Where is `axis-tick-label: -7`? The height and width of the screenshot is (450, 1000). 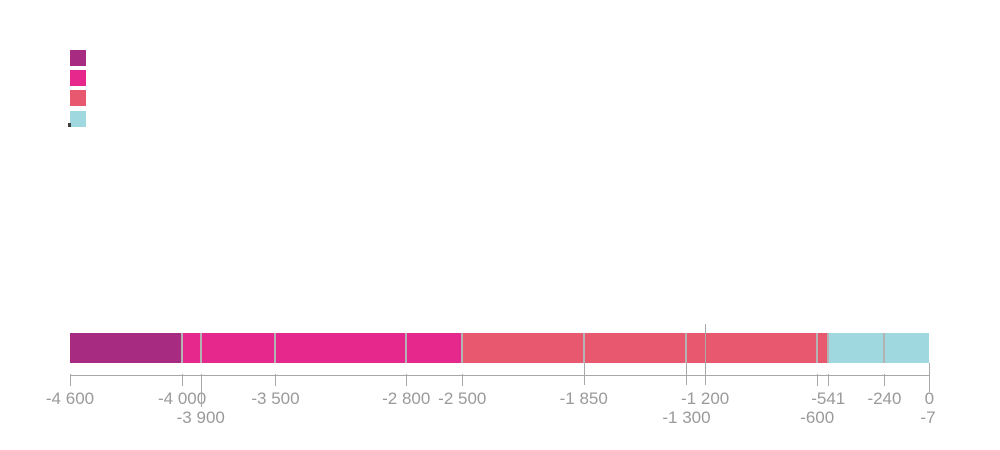 axis-tick-label: -7 is located at coordinates (928, 417).